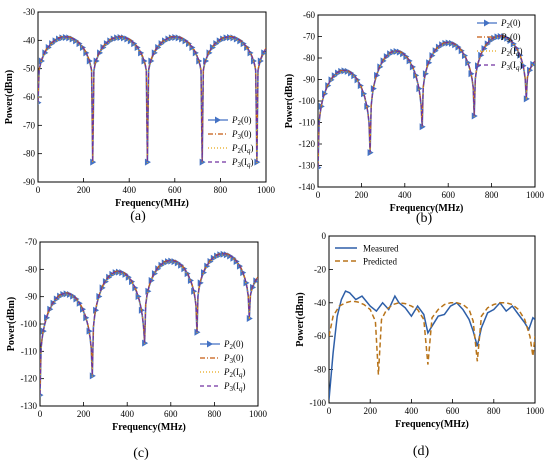 The height and width of the screenshot is (470, 550). Describe the element at coordinates (210, 344) in the screenshot. I see `legend-marker` at that location.